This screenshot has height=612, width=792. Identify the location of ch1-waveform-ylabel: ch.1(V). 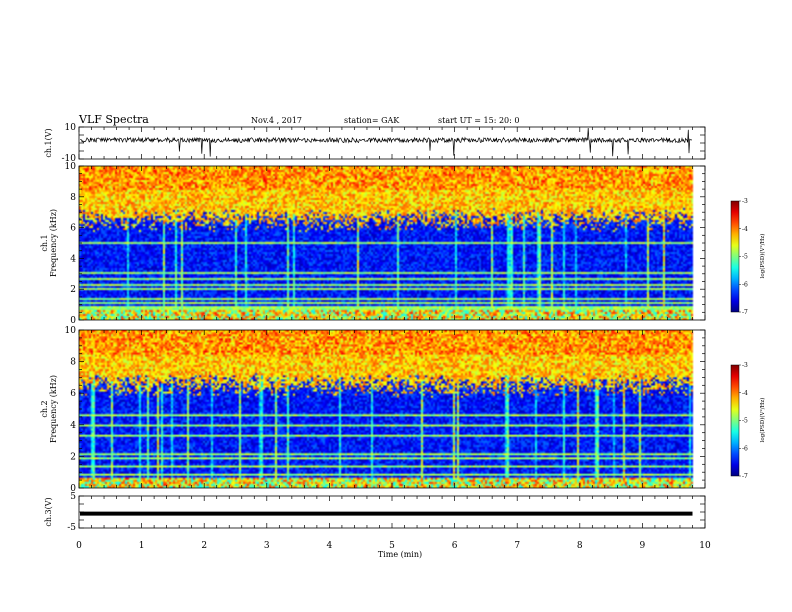
(48, 142).